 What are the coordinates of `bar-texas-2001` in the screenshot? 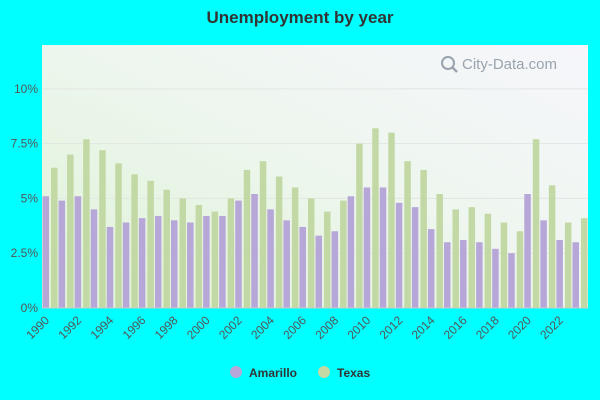 It's located at (231, 253).